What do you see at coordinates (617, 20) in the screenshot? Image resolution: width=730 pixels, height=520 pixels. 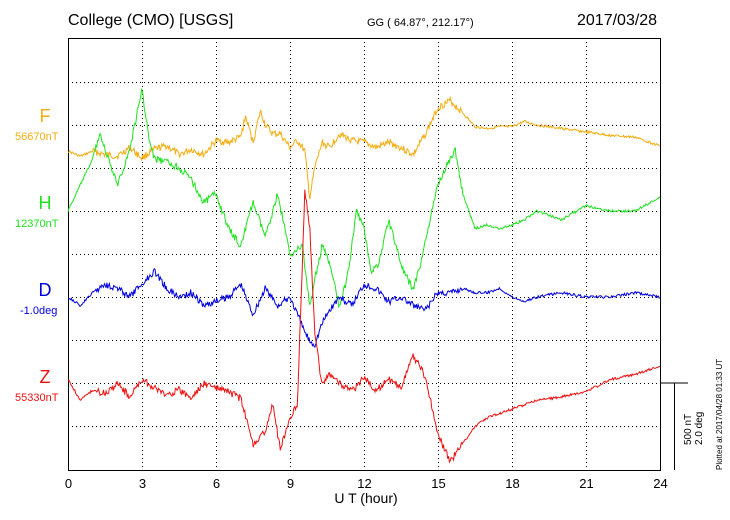 I see `date-label: 2017/03/28` at bounding box center [617, 20].